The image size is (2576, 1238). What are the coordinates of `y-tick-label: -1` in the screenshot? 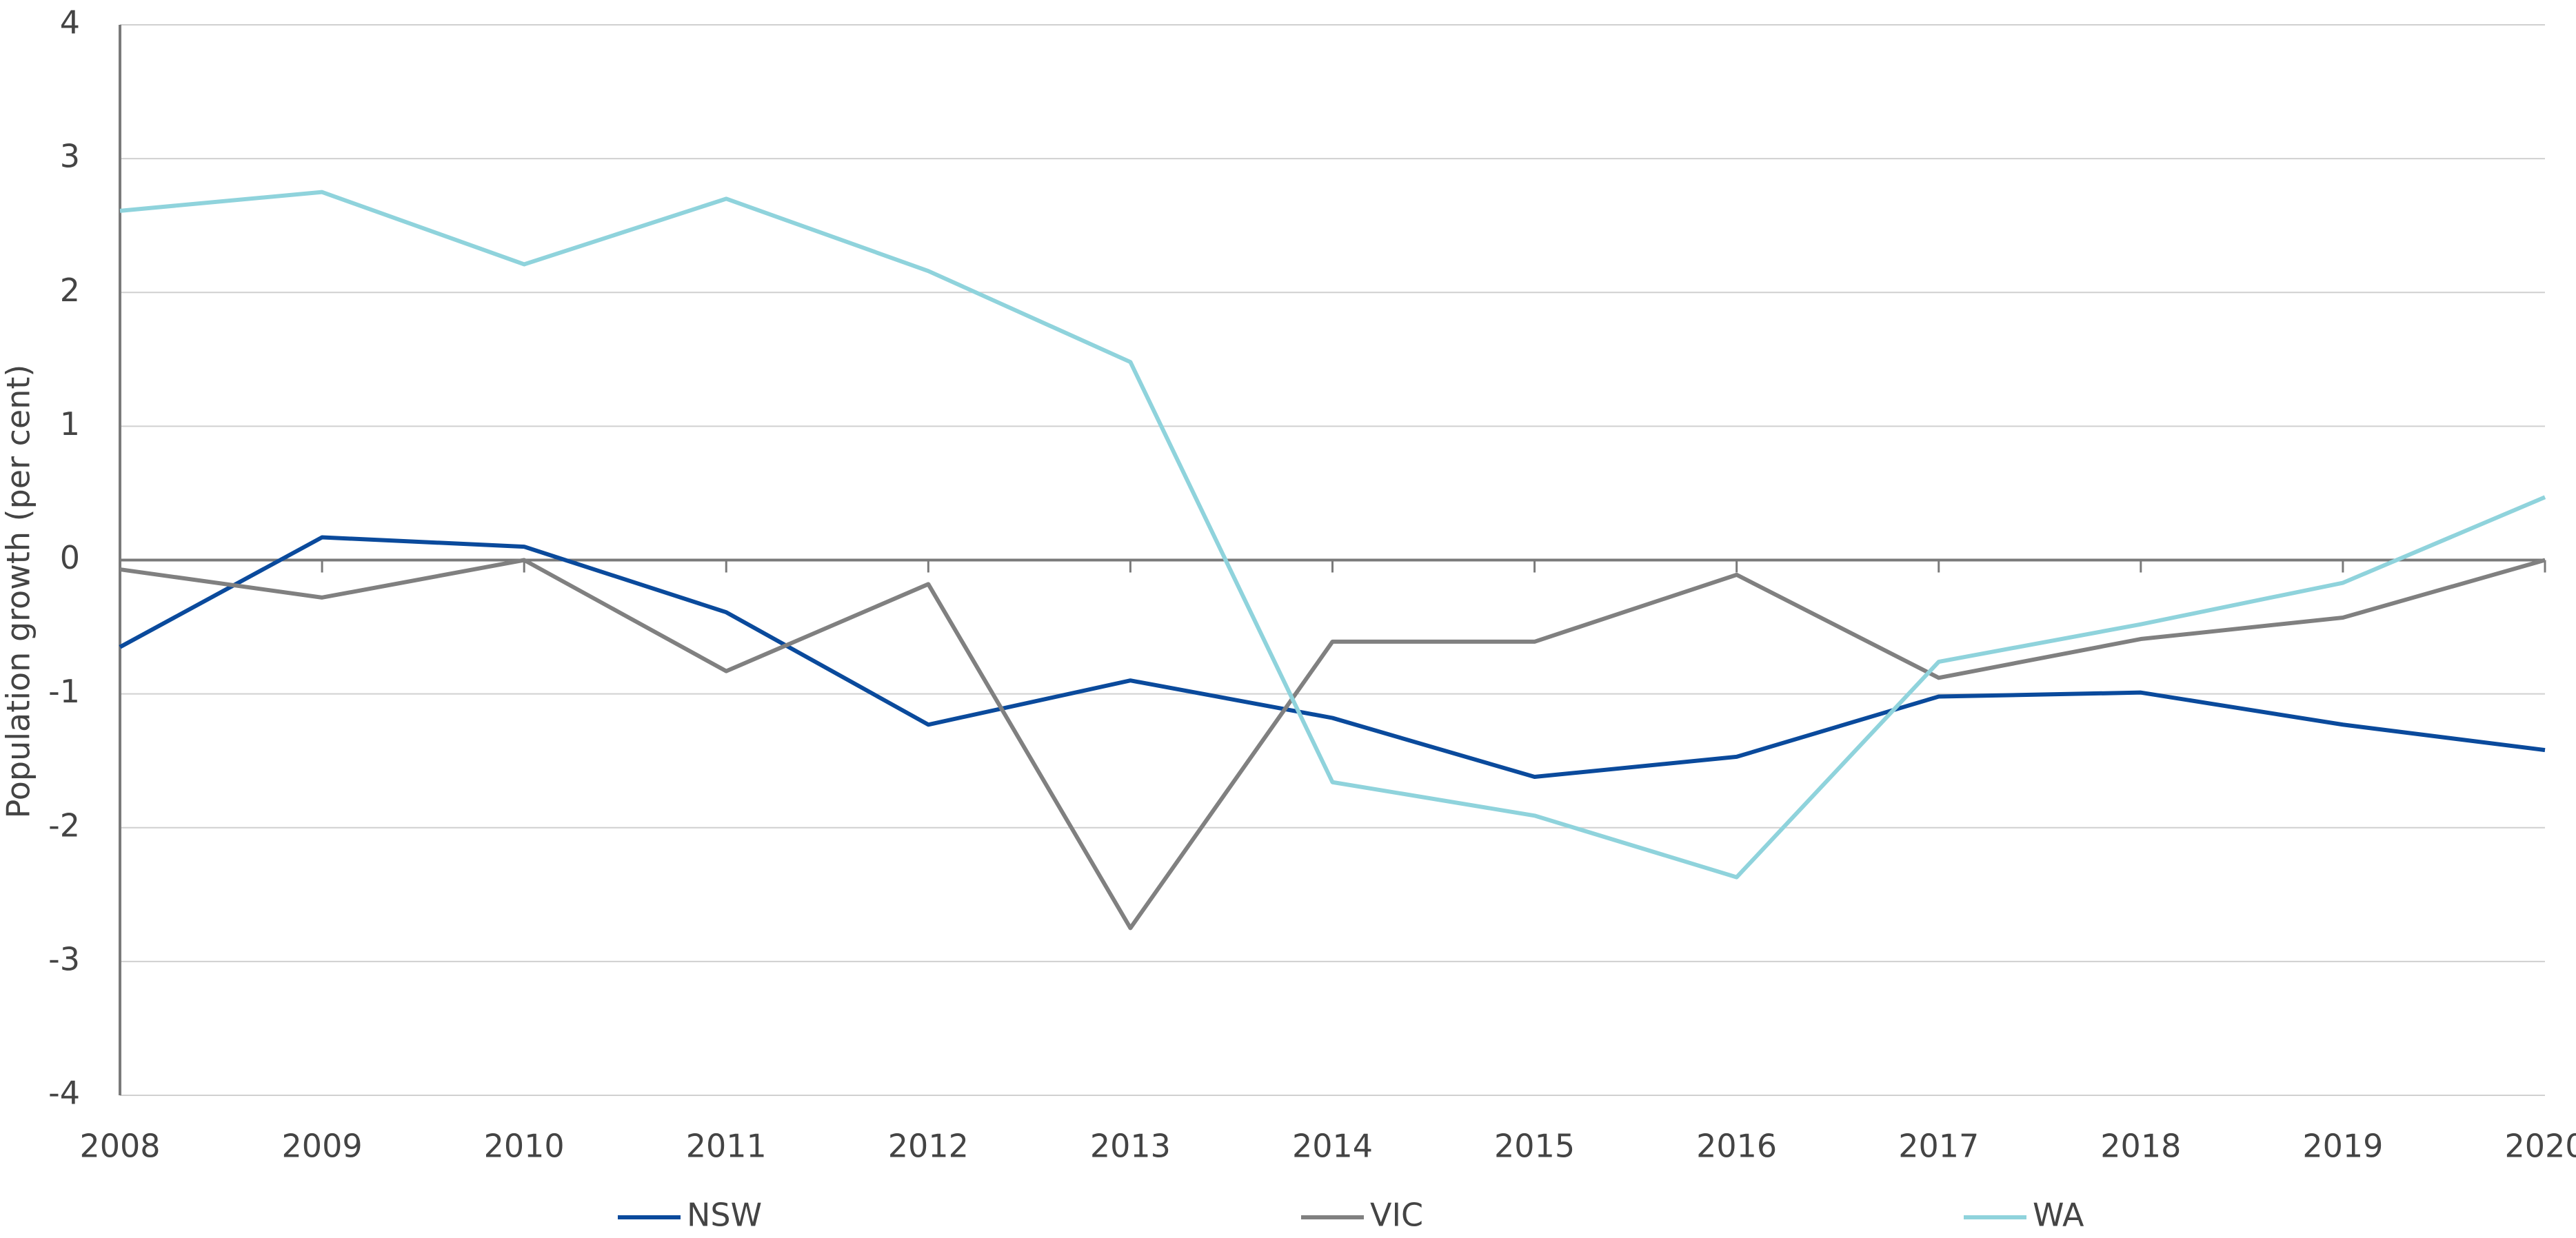 It's located at (64, 691).